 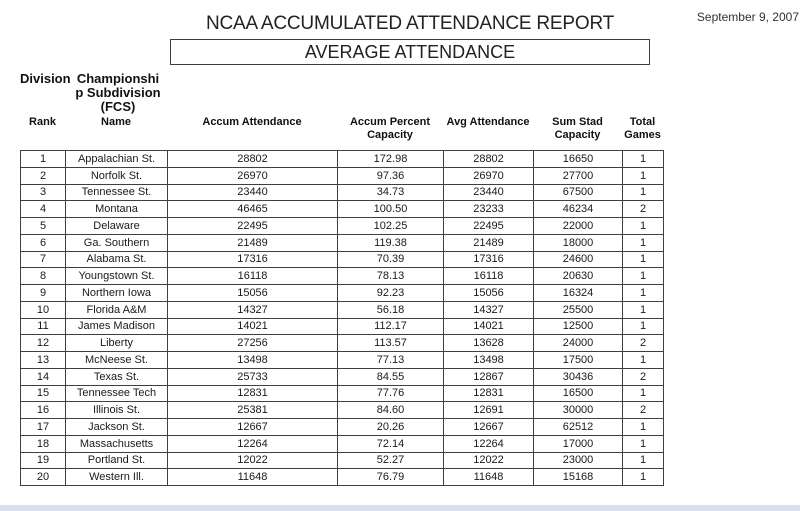 I want to click on table-row: 2 Norfolk St. 26970 97.36 26970 27700 1, so click(x=342, y=175).